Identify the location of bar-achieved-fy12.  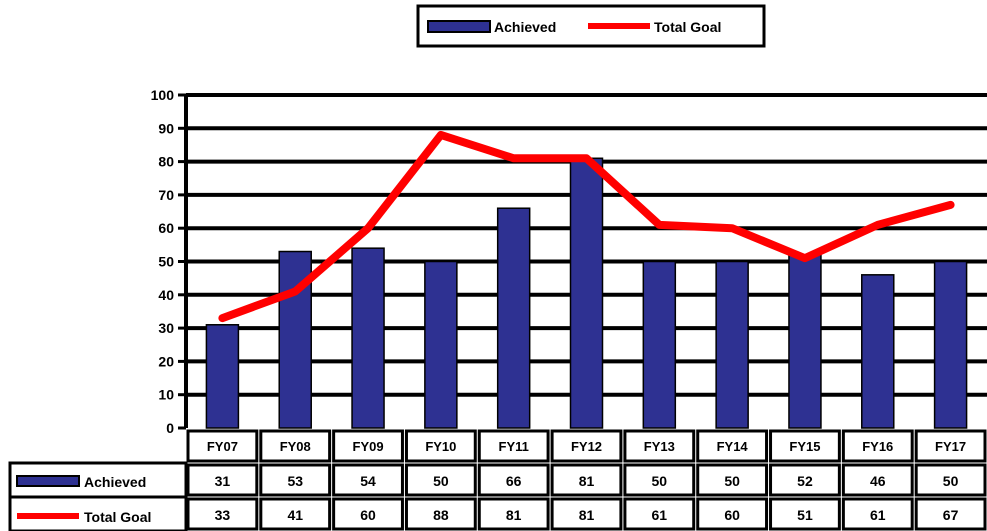
(586, 293).